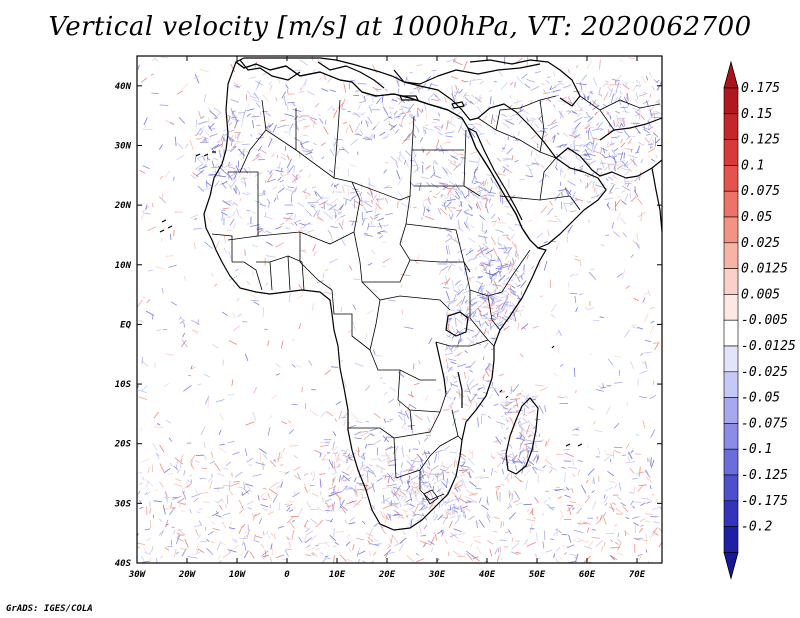 This screenshot has width=800, height=618. Describe the element at coordinates (437, 575) in the screenshot. I see `lon-tick-label: 30E` at that location.